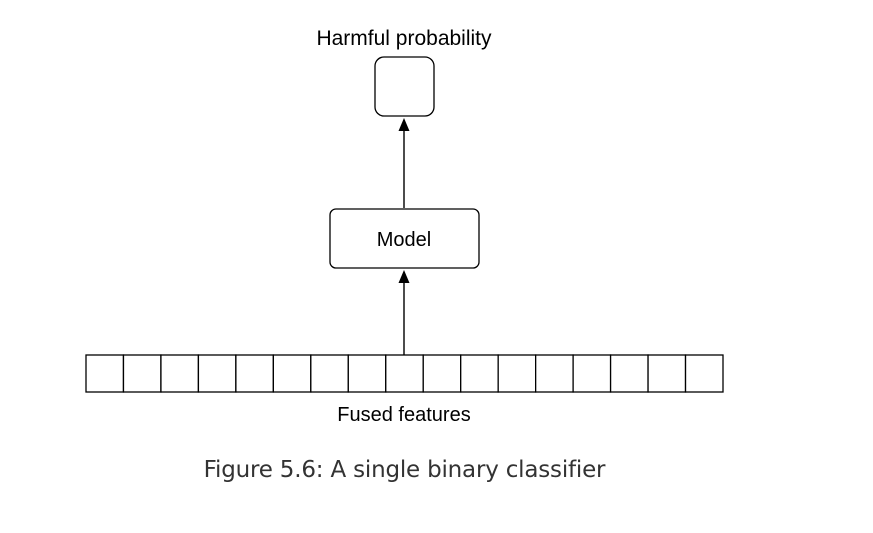  I want to click on fused-features-vector, so click(404, 373).